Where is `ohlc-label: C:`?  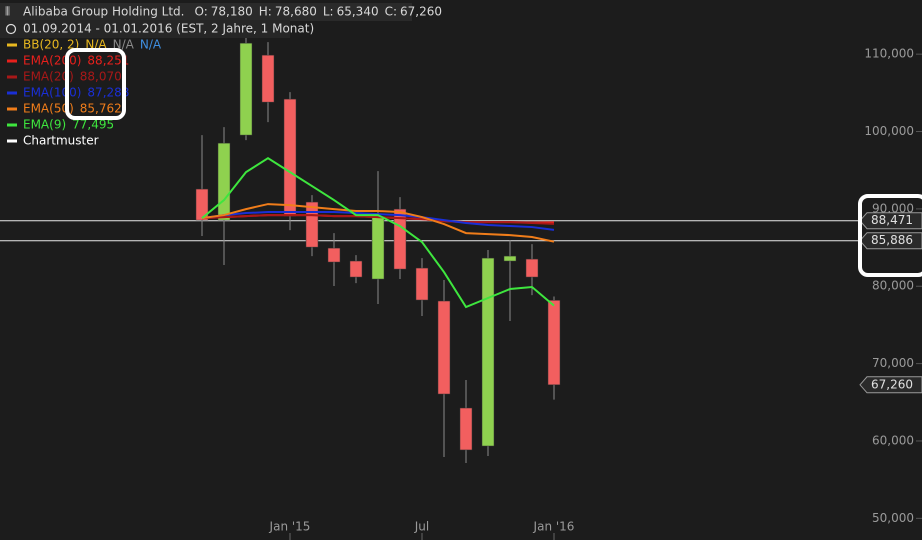 ohlc-label: C: is located at coordinates (391, 12).